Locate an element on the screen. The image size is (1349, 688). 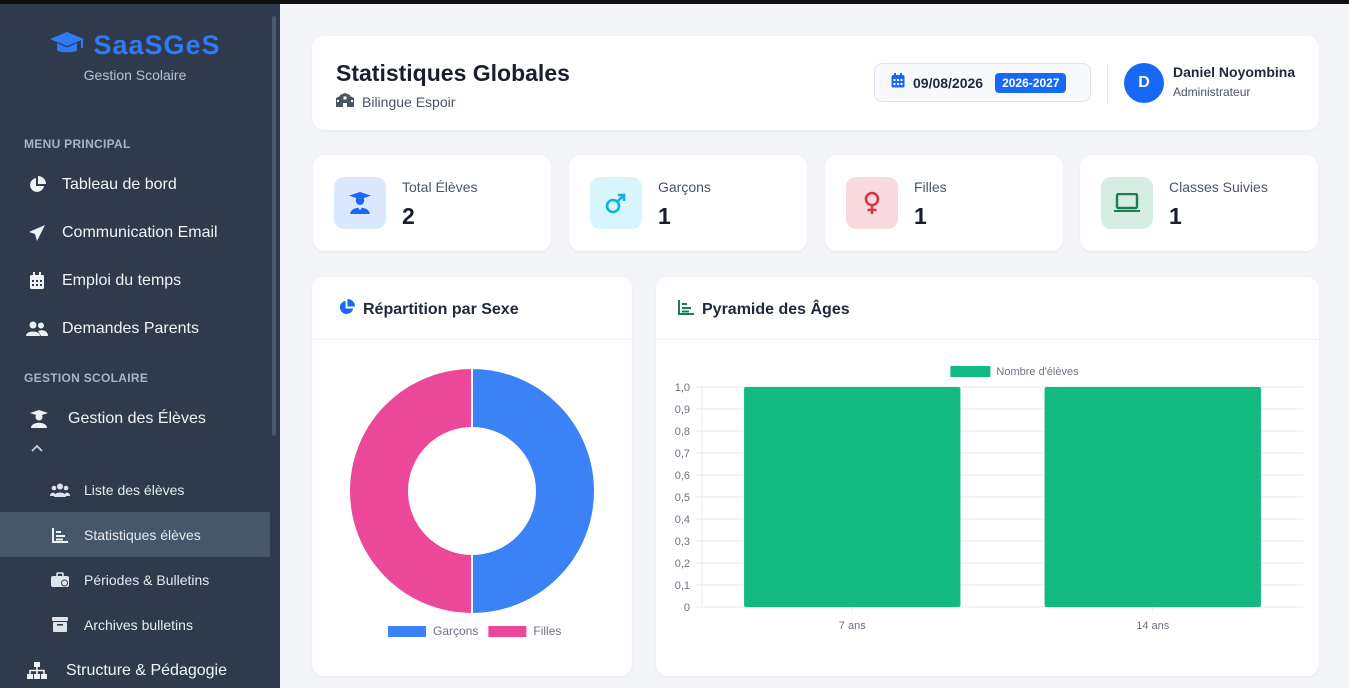
brand-subtitle: Gestion Scolaire is located at coordinates (135, 75).